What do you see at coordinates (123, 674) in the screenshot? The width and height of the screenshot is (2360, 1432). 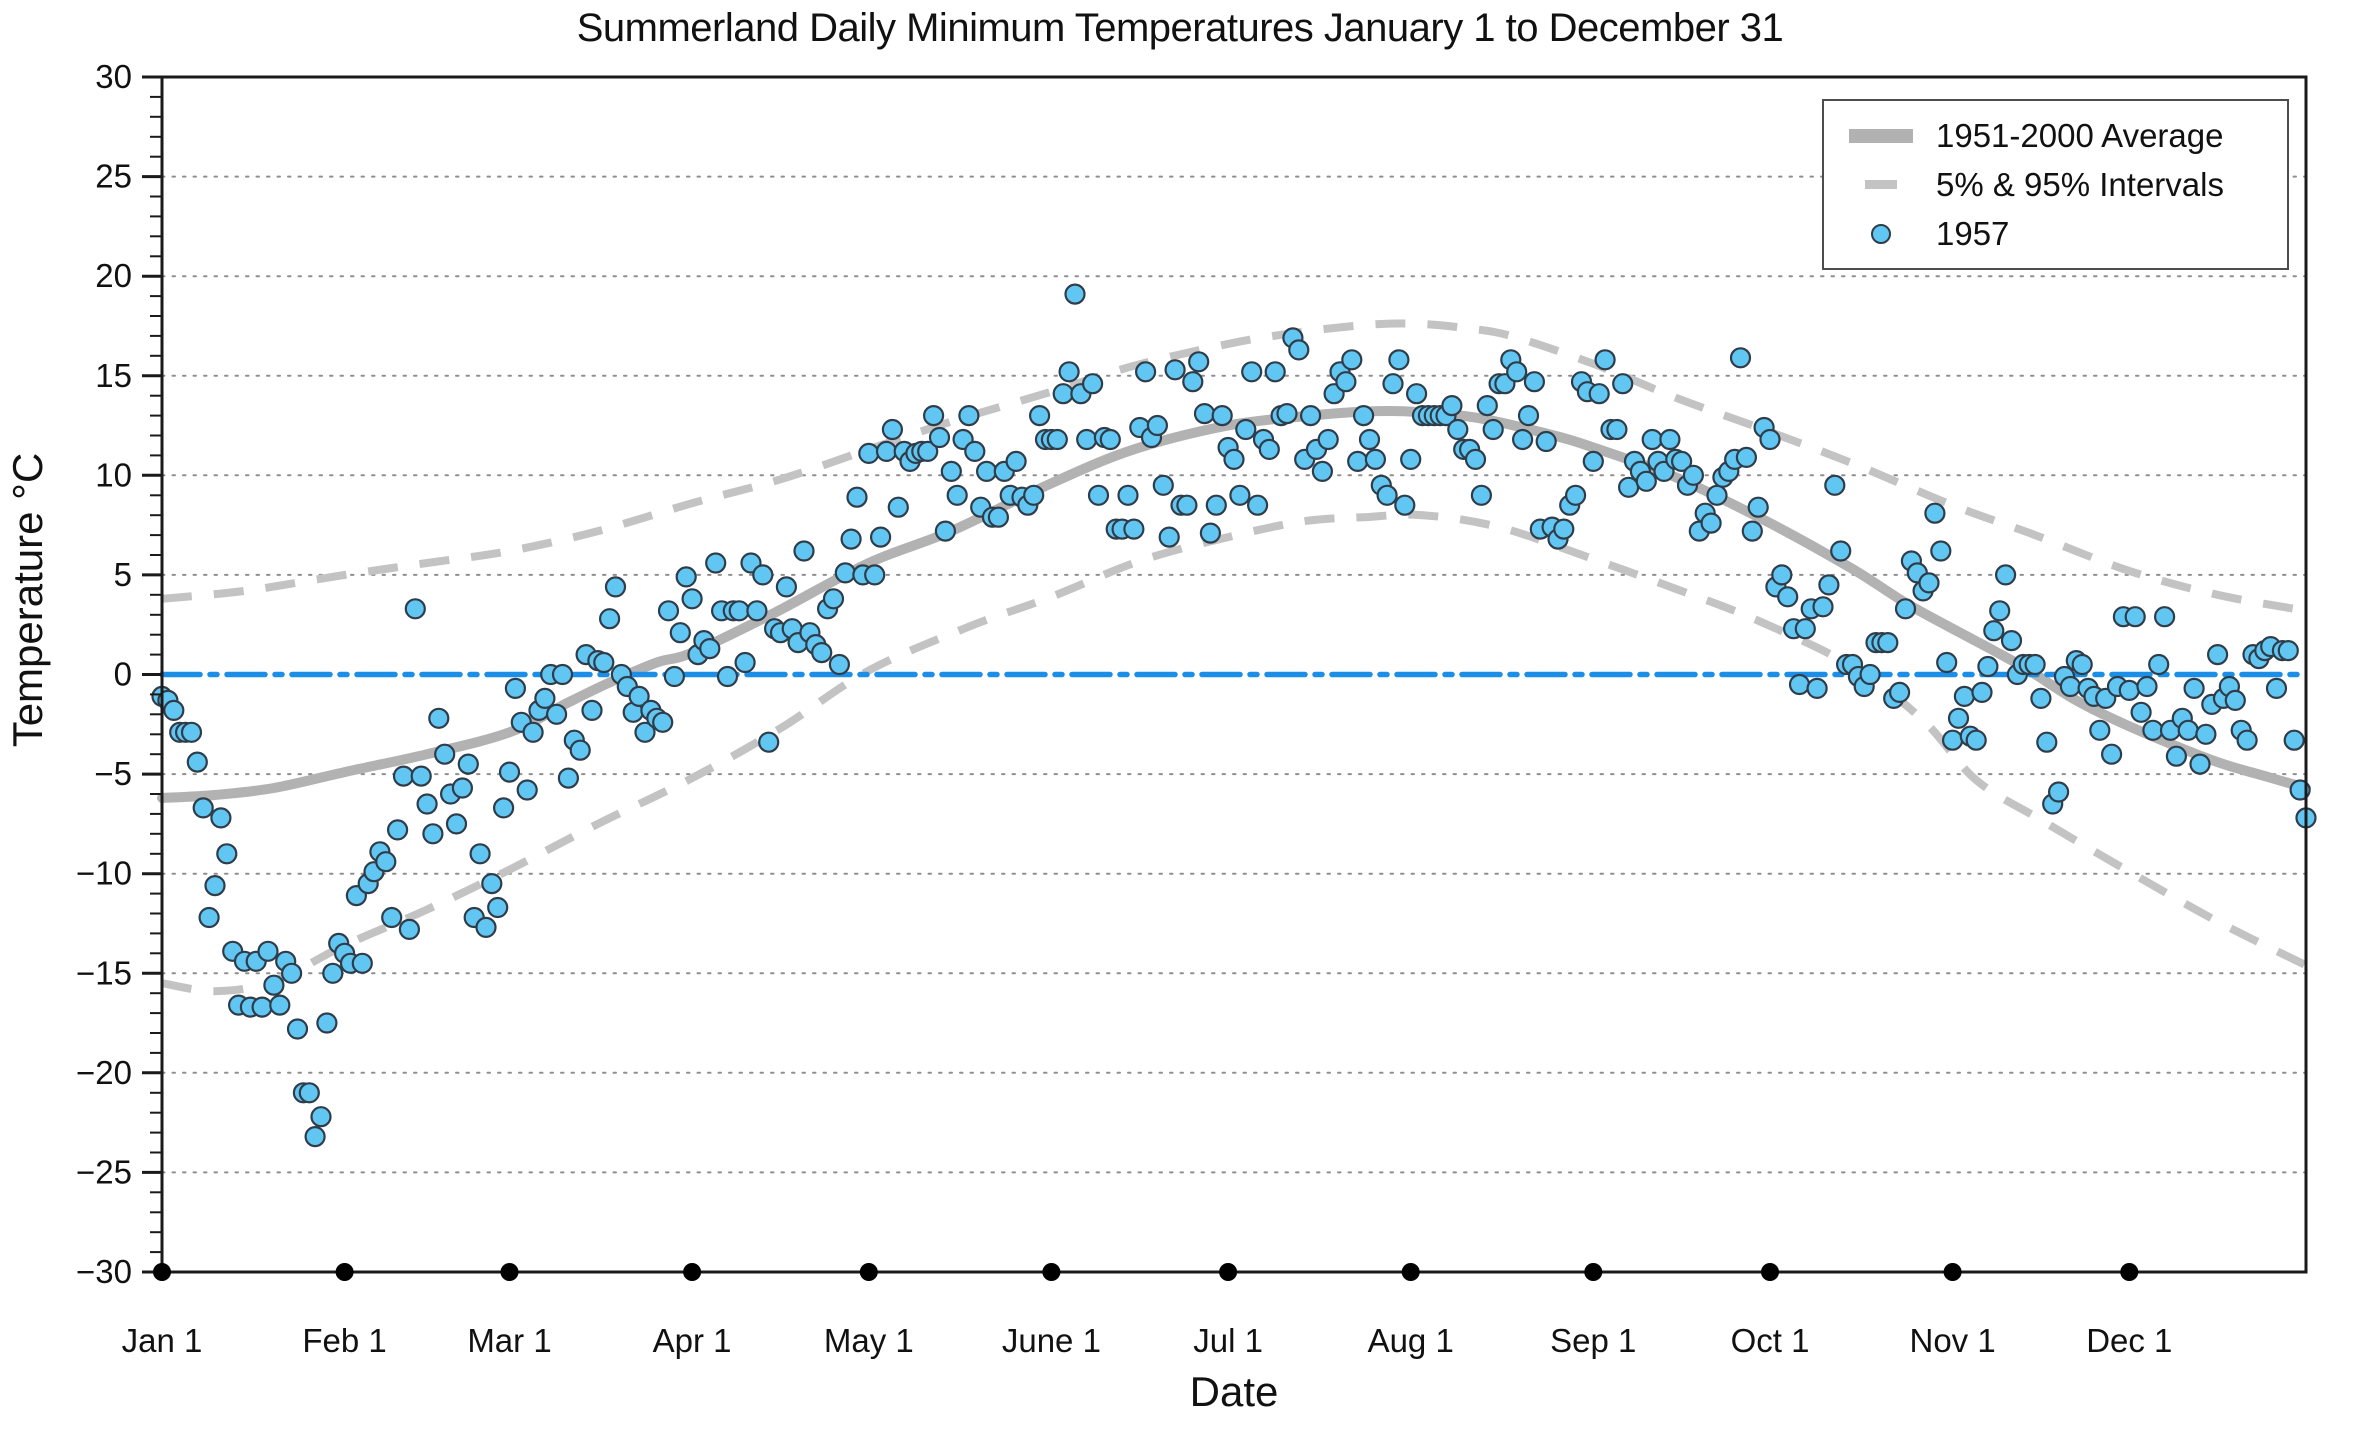 I see `y-tick-label: 0` at bounding box center [123, 674].